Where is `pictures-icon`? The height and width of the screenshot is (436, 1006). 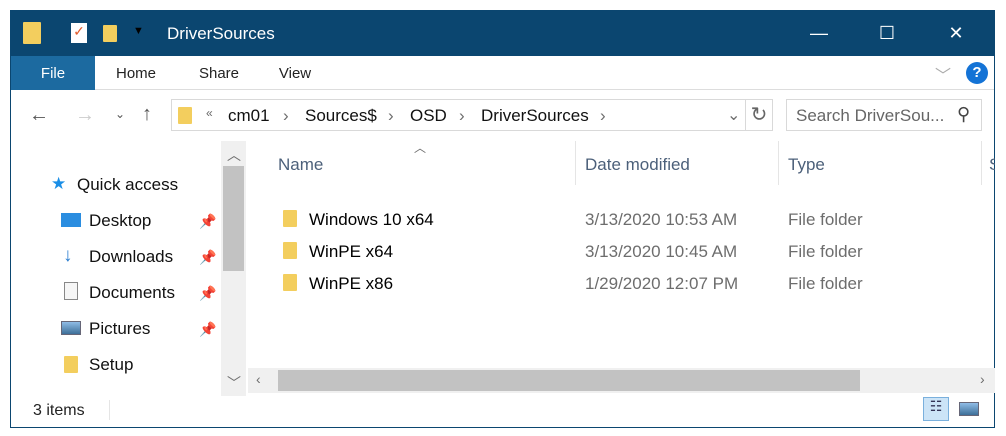
pictures-icon is located at coordinates (71, 328).